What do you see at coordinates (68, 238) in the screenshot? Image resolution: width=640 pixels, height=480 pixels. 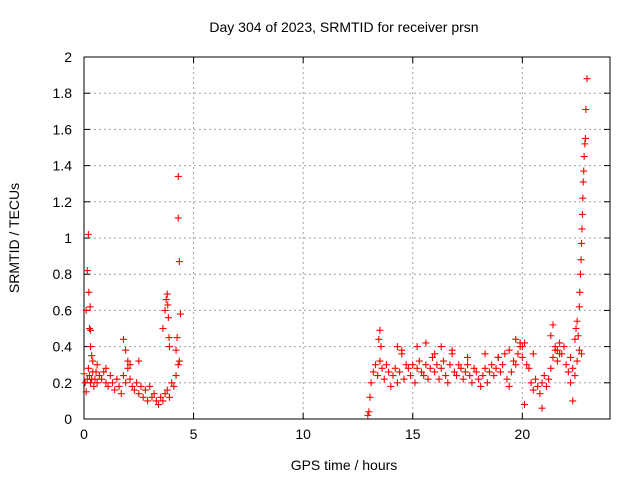 I see `y-tick-label: 1` at bounding box center [68, 238].